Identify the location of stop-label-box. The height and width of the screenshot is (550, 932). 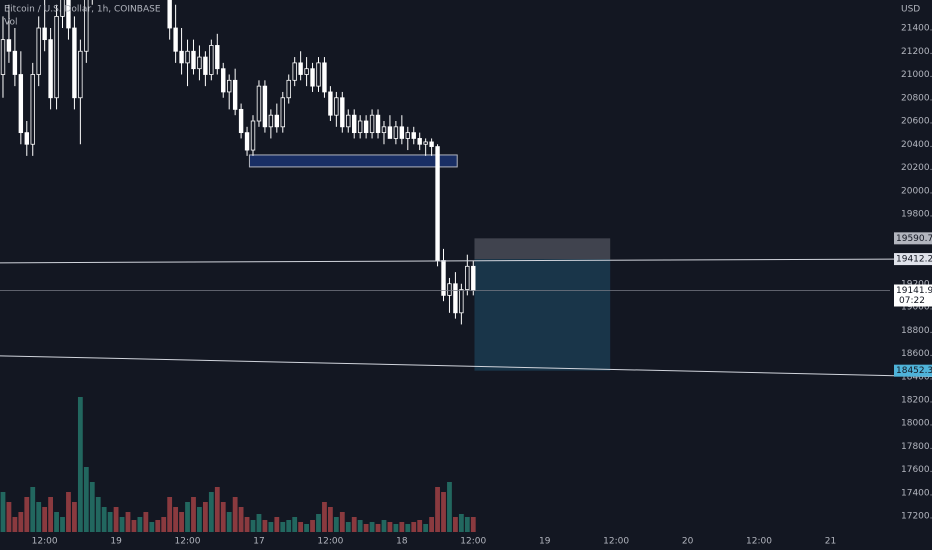
(913, 238).